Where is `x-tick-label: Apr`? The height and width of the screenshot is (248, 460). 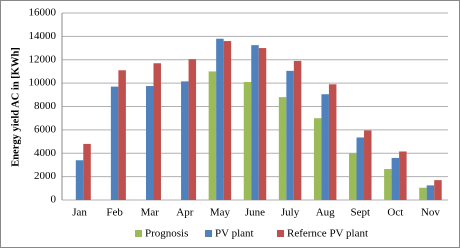 x-tick-label: Apr is located at coordinates (184, 213).